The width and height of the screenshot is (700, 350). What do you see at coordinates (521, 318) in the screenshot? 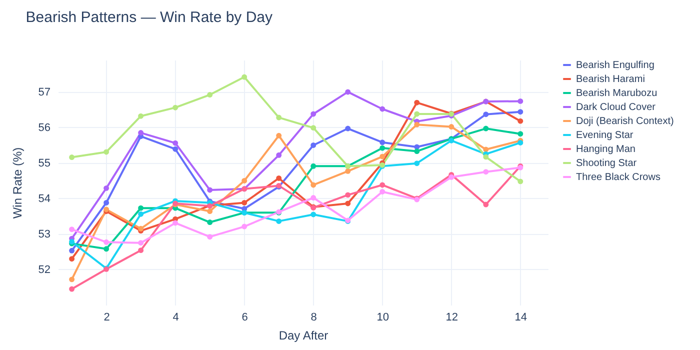
I see `x-tick-label: 14` at bounding box center [521, 318].